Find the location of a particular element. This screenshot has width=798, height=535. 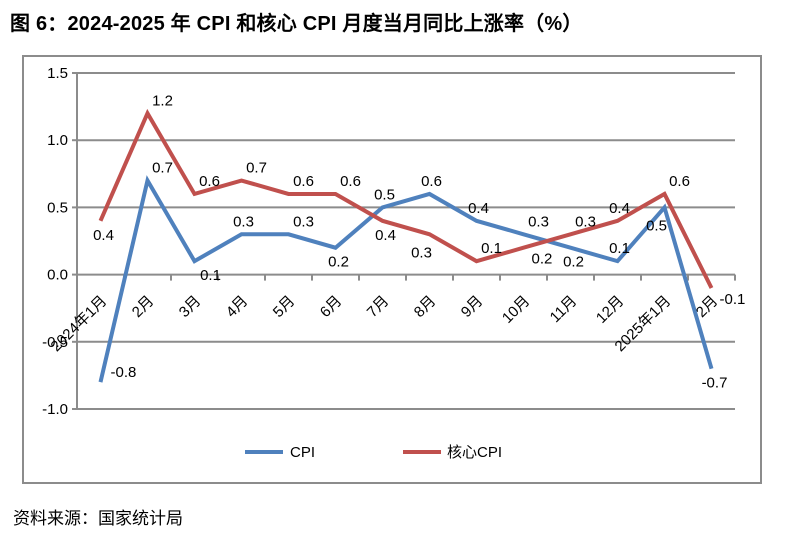

x-axis-label: 2月 is located at coordinates (143, 306).